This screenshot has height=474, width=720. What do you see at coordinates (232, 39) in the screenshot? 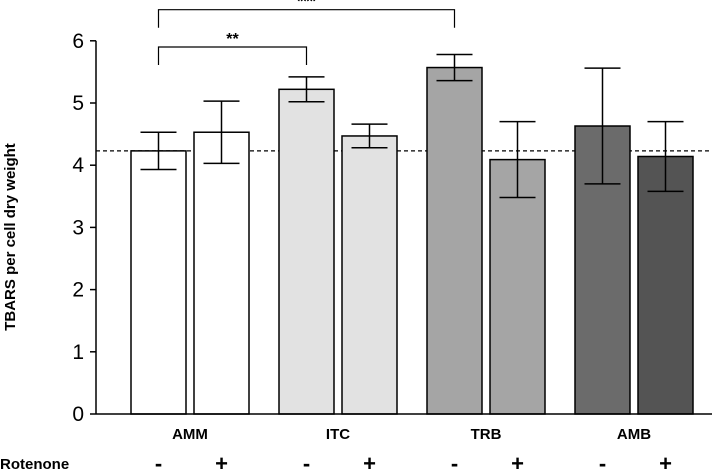
I see `significance-label-0: **` at bounding box center [232, 39].